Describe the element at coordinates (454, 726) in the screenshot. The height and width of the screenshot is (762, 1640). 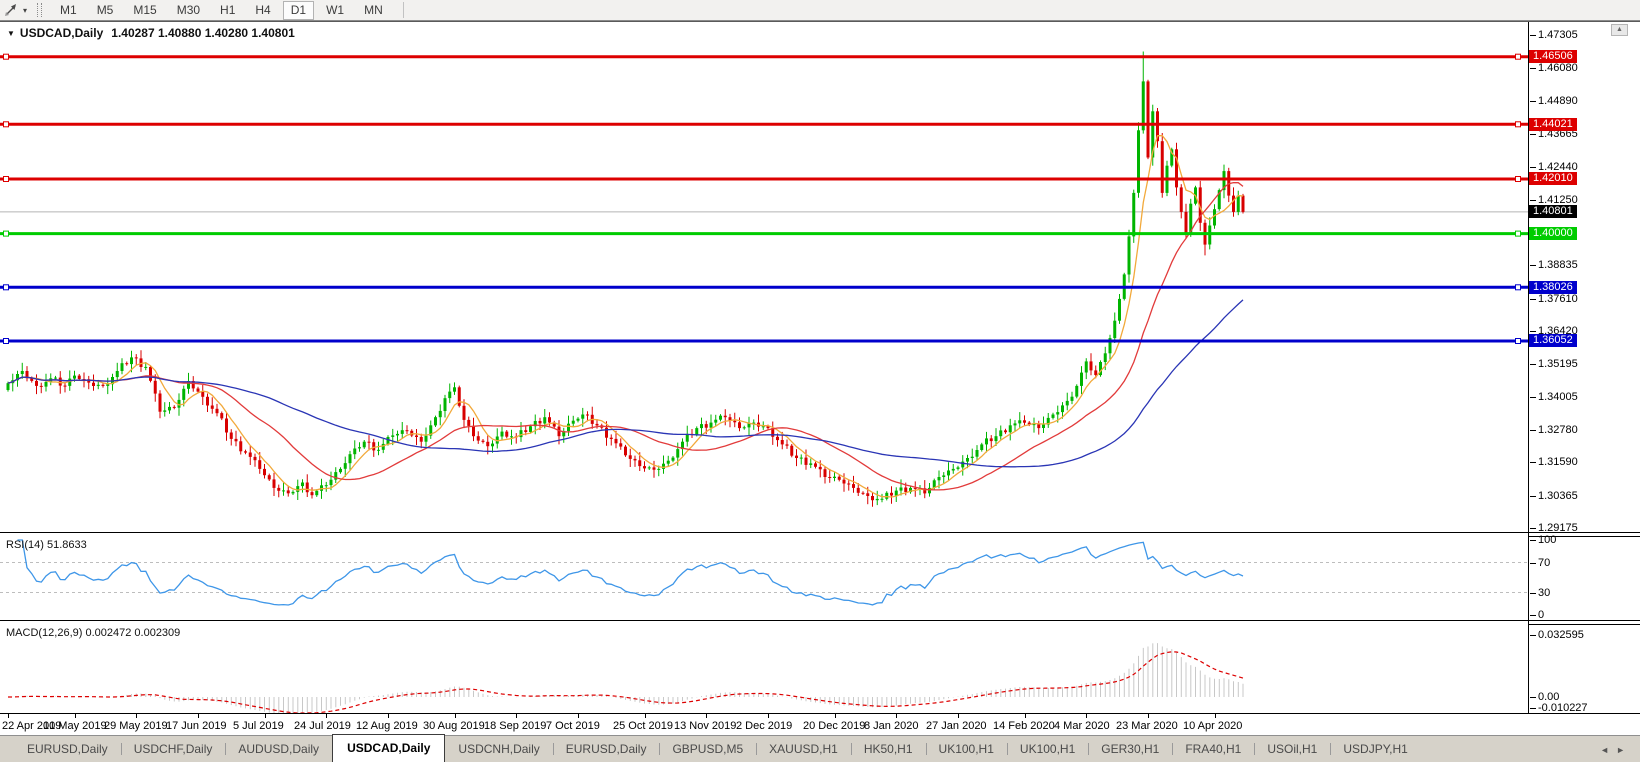
I see `date-axis-label: 30 Aug 2019` at that location.